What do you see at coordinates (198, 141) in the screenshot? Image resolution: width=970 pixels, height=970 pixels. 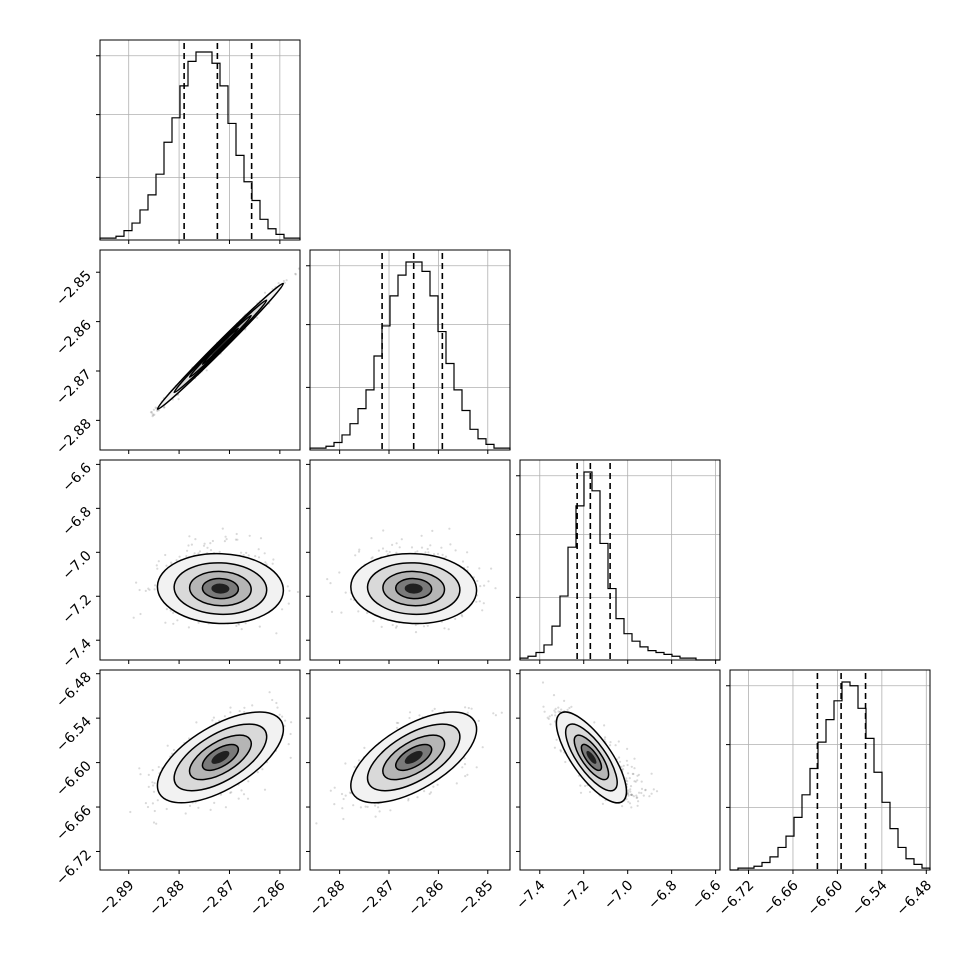 I see `hist-panel-p0` at bounding box center [198, 141].